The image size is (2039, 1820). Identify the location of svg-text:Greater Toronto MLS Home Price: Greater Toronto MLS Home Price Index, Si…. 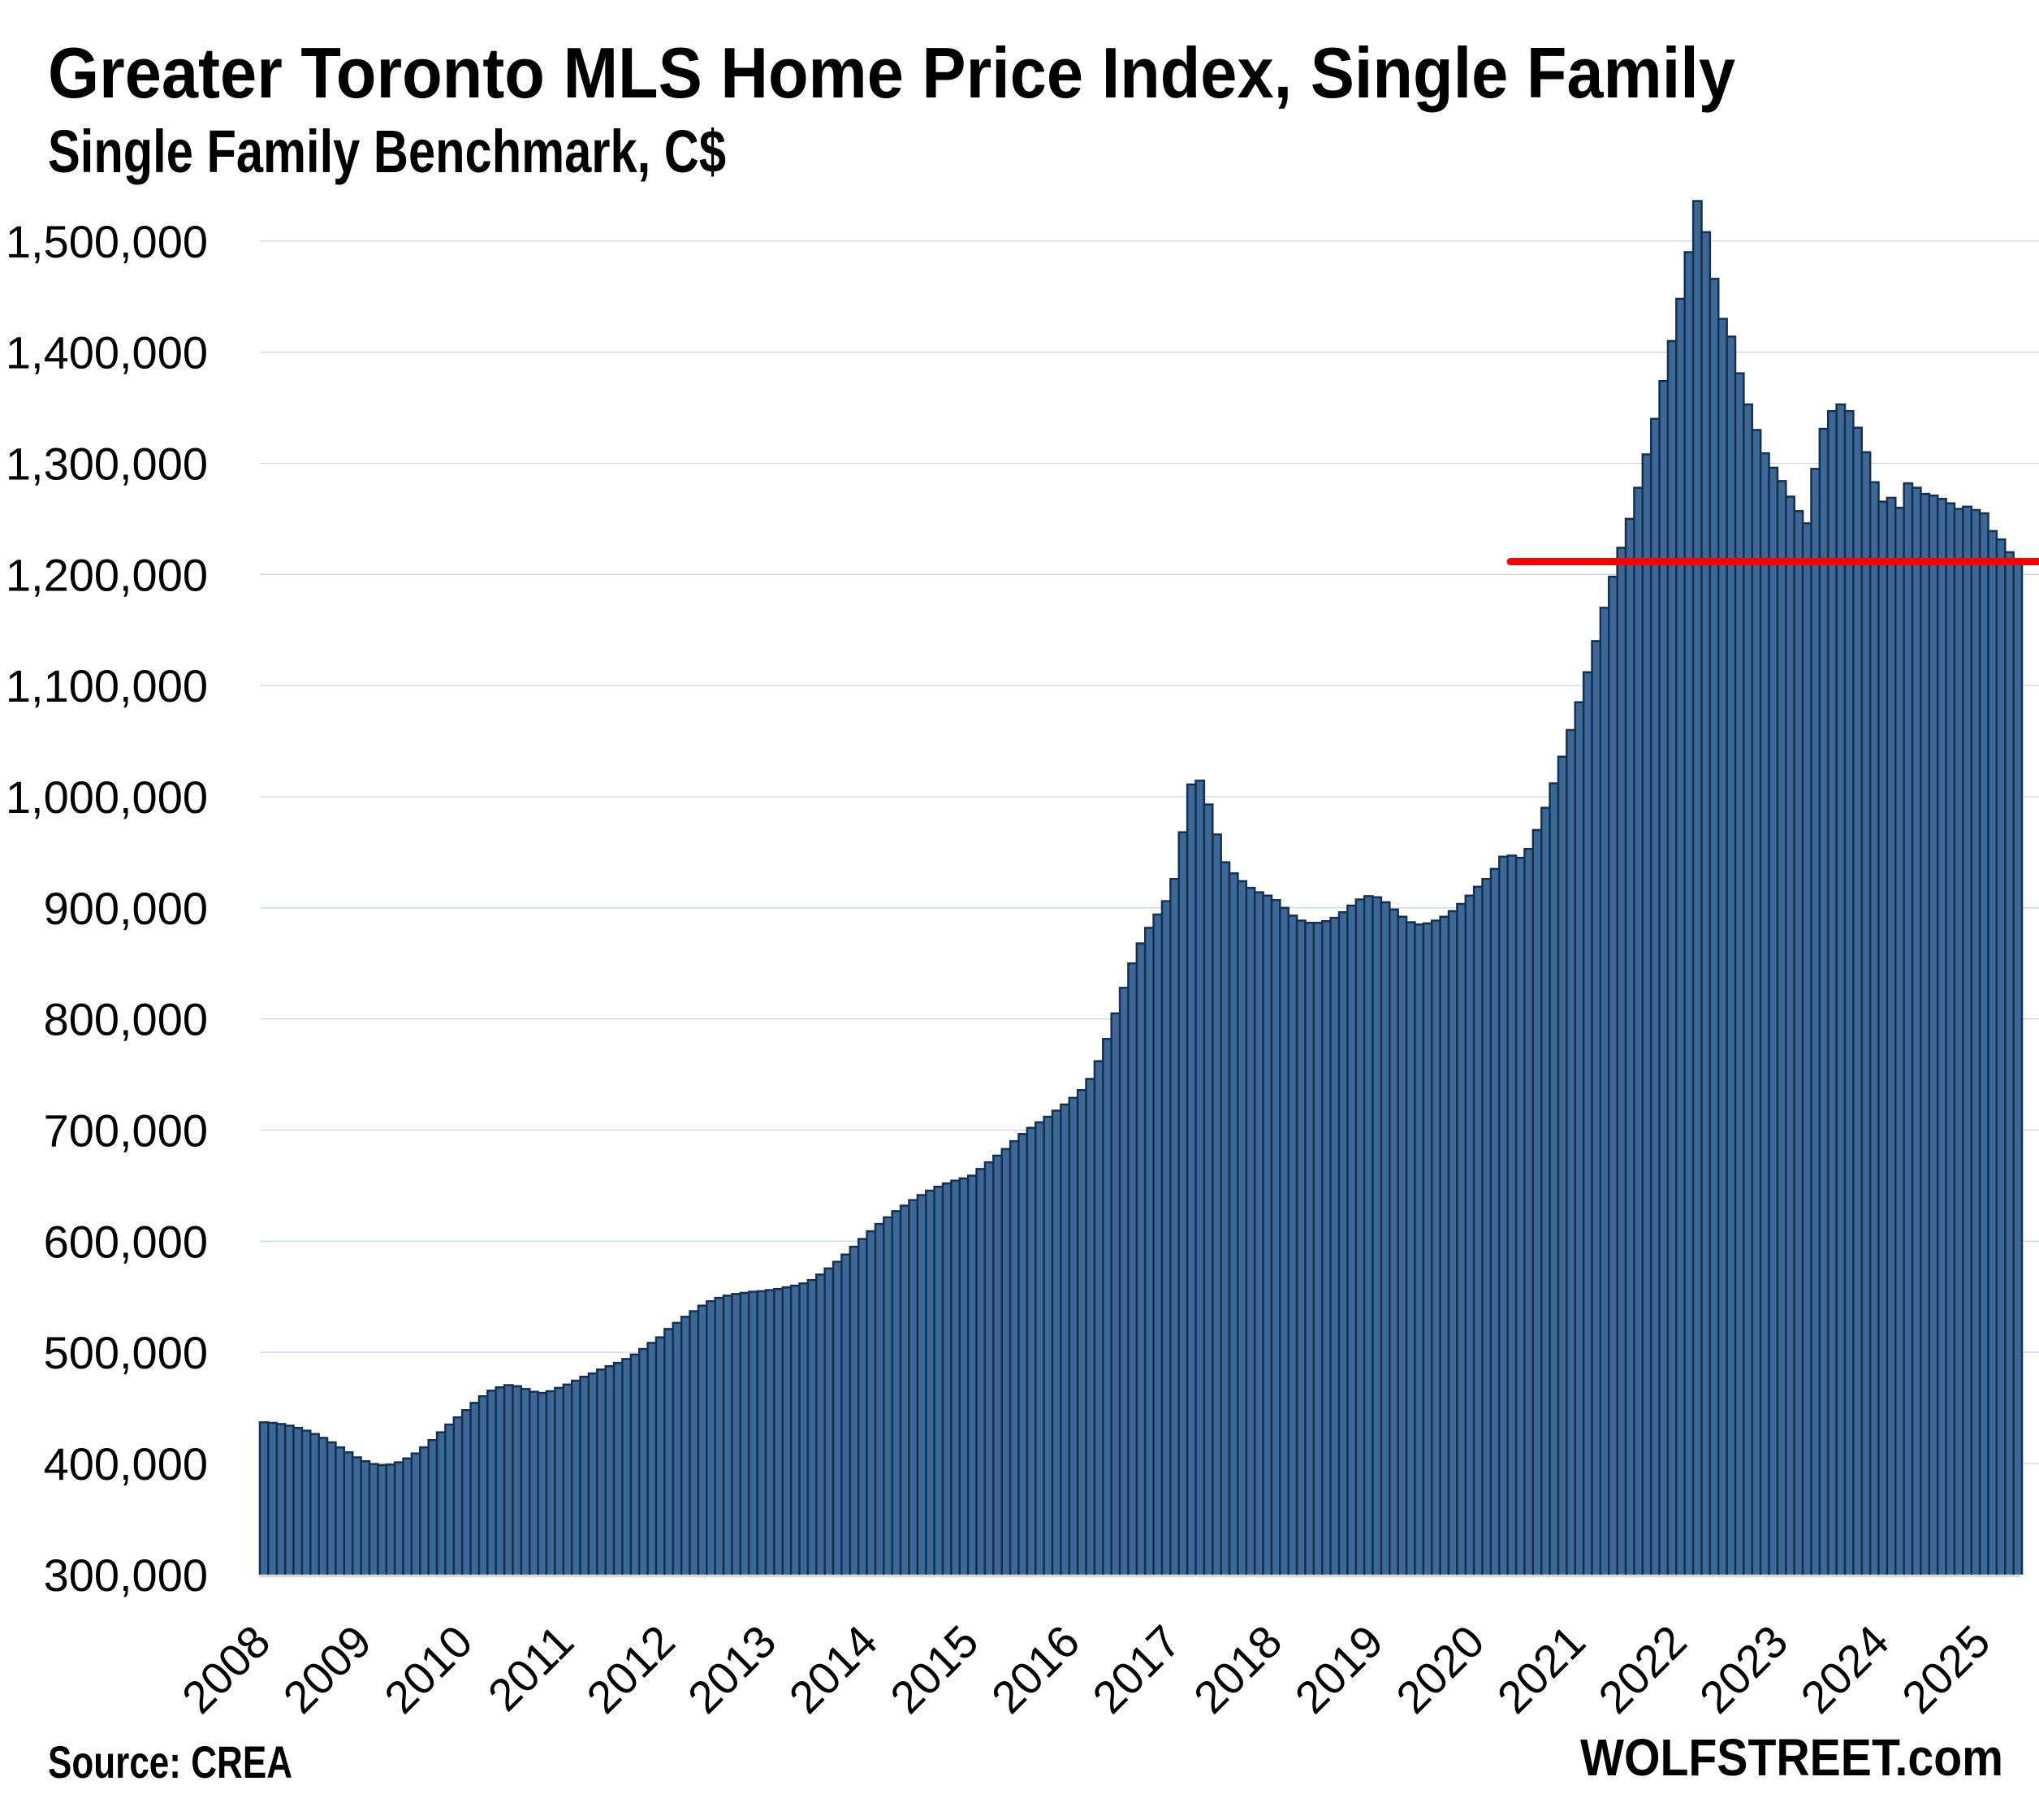
(891, 72).